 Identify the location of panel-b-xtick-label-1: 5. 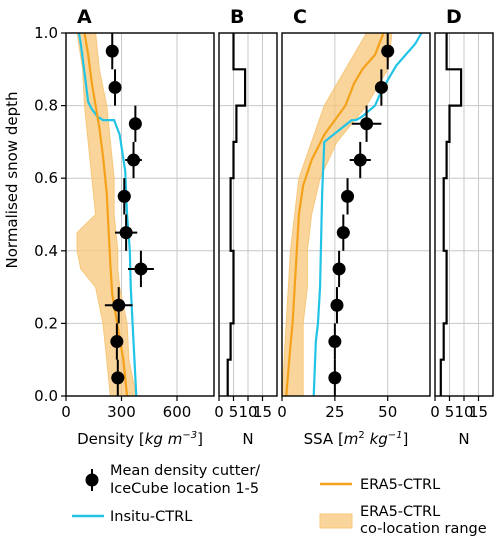
(234, 412).